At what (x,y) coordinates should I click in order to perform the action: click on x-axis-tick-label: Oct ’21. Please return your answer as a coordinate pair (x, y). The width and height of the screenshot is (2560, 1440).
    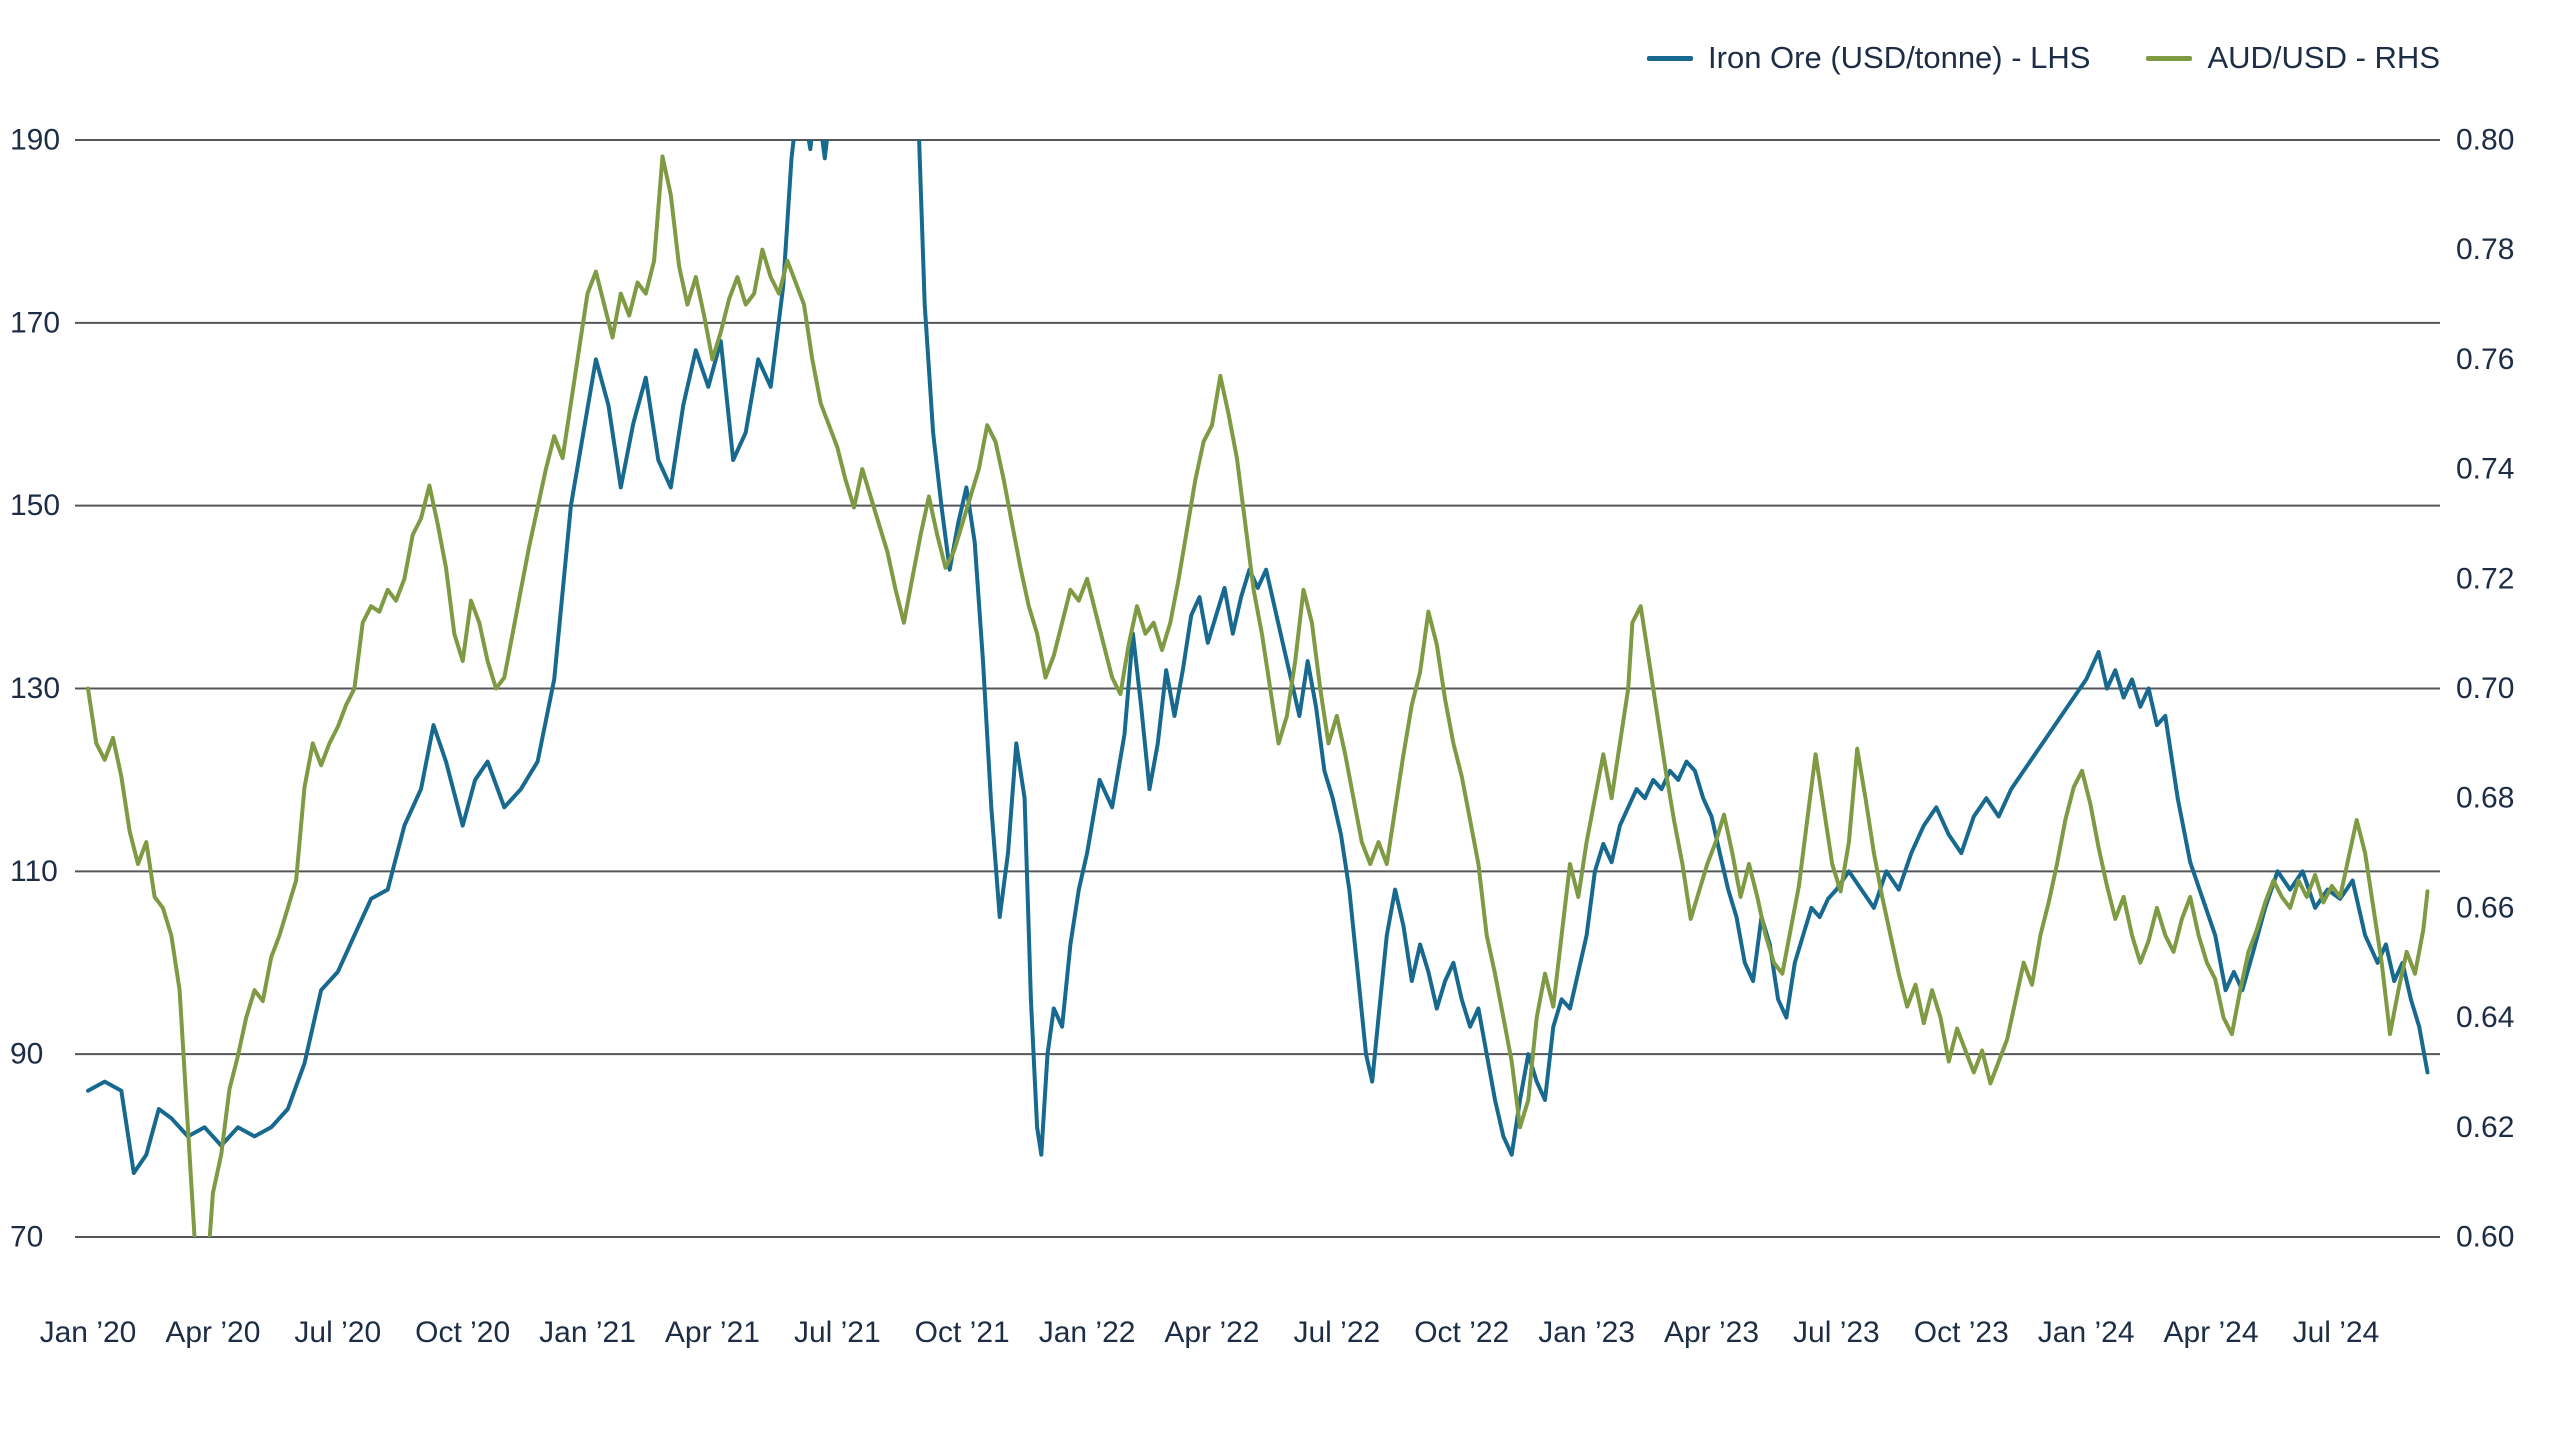
    Looking at the image, I should click on (962, 1332).